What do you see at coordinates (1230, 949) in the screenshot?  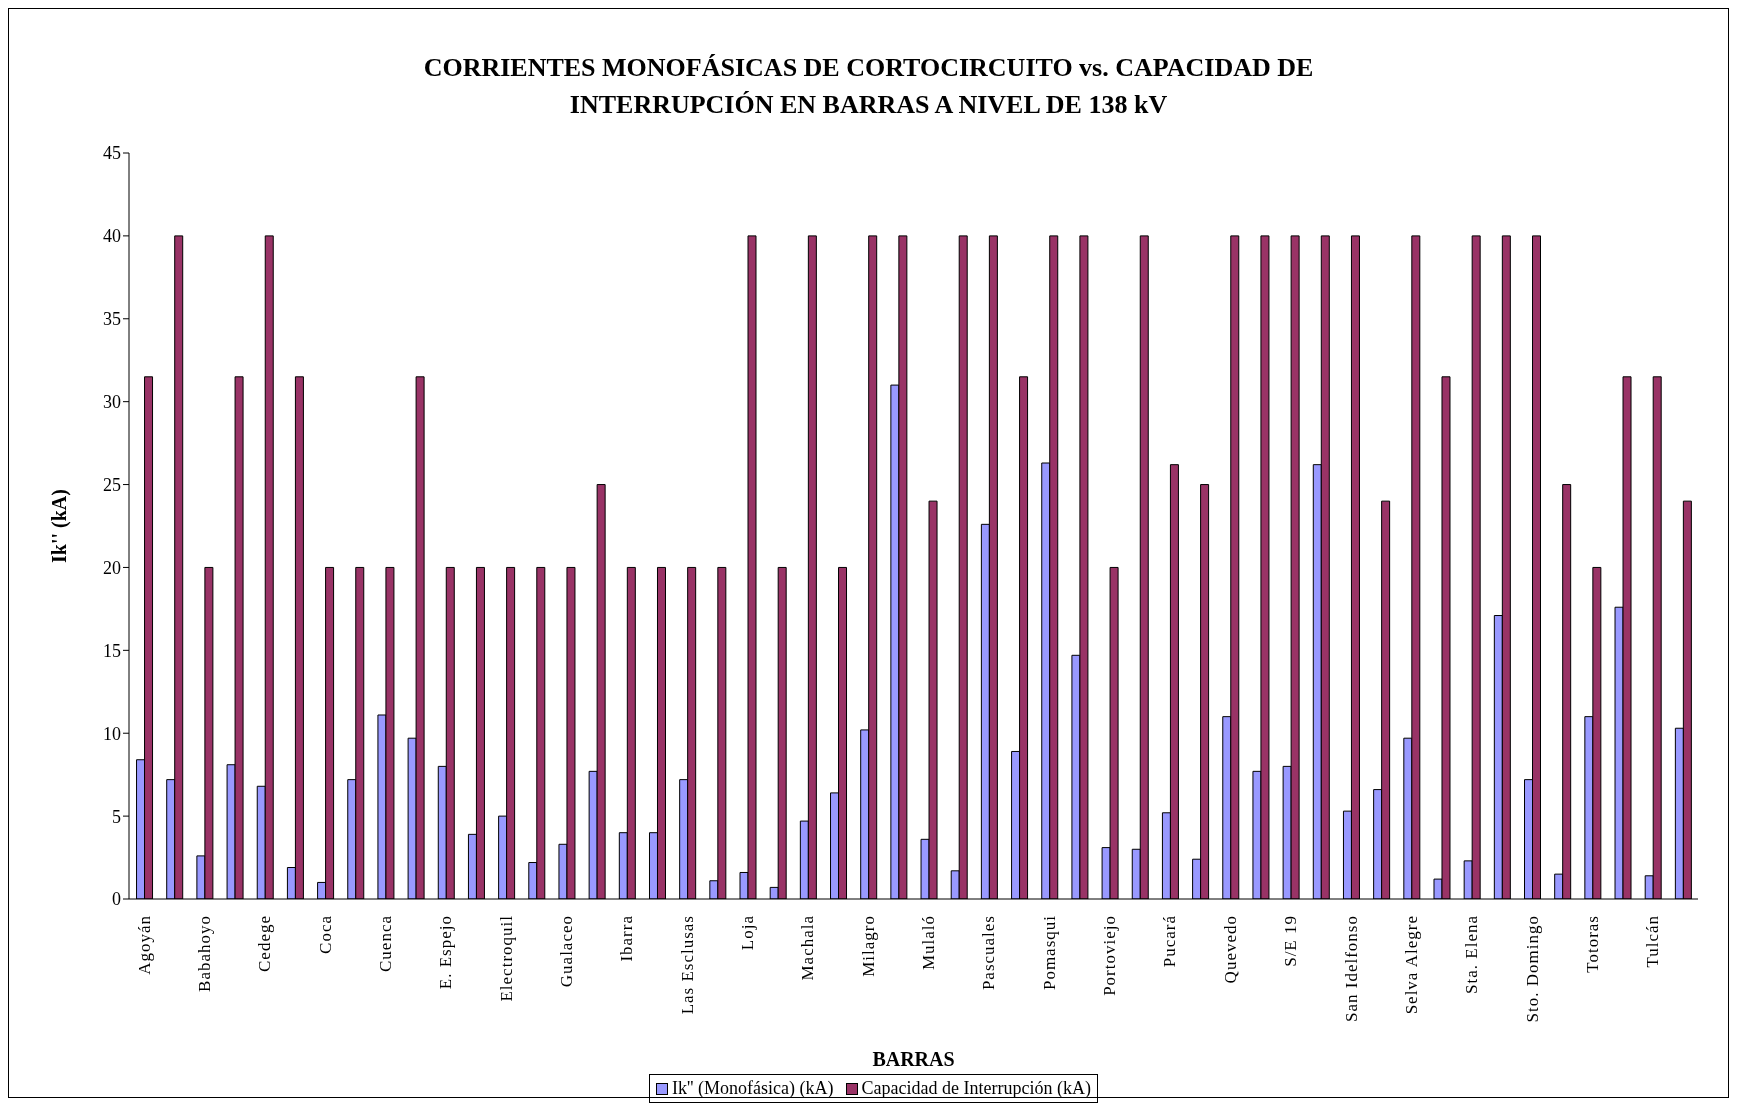 I see `x-tick-label: Quevedo` at bounding box center [1230, 949].